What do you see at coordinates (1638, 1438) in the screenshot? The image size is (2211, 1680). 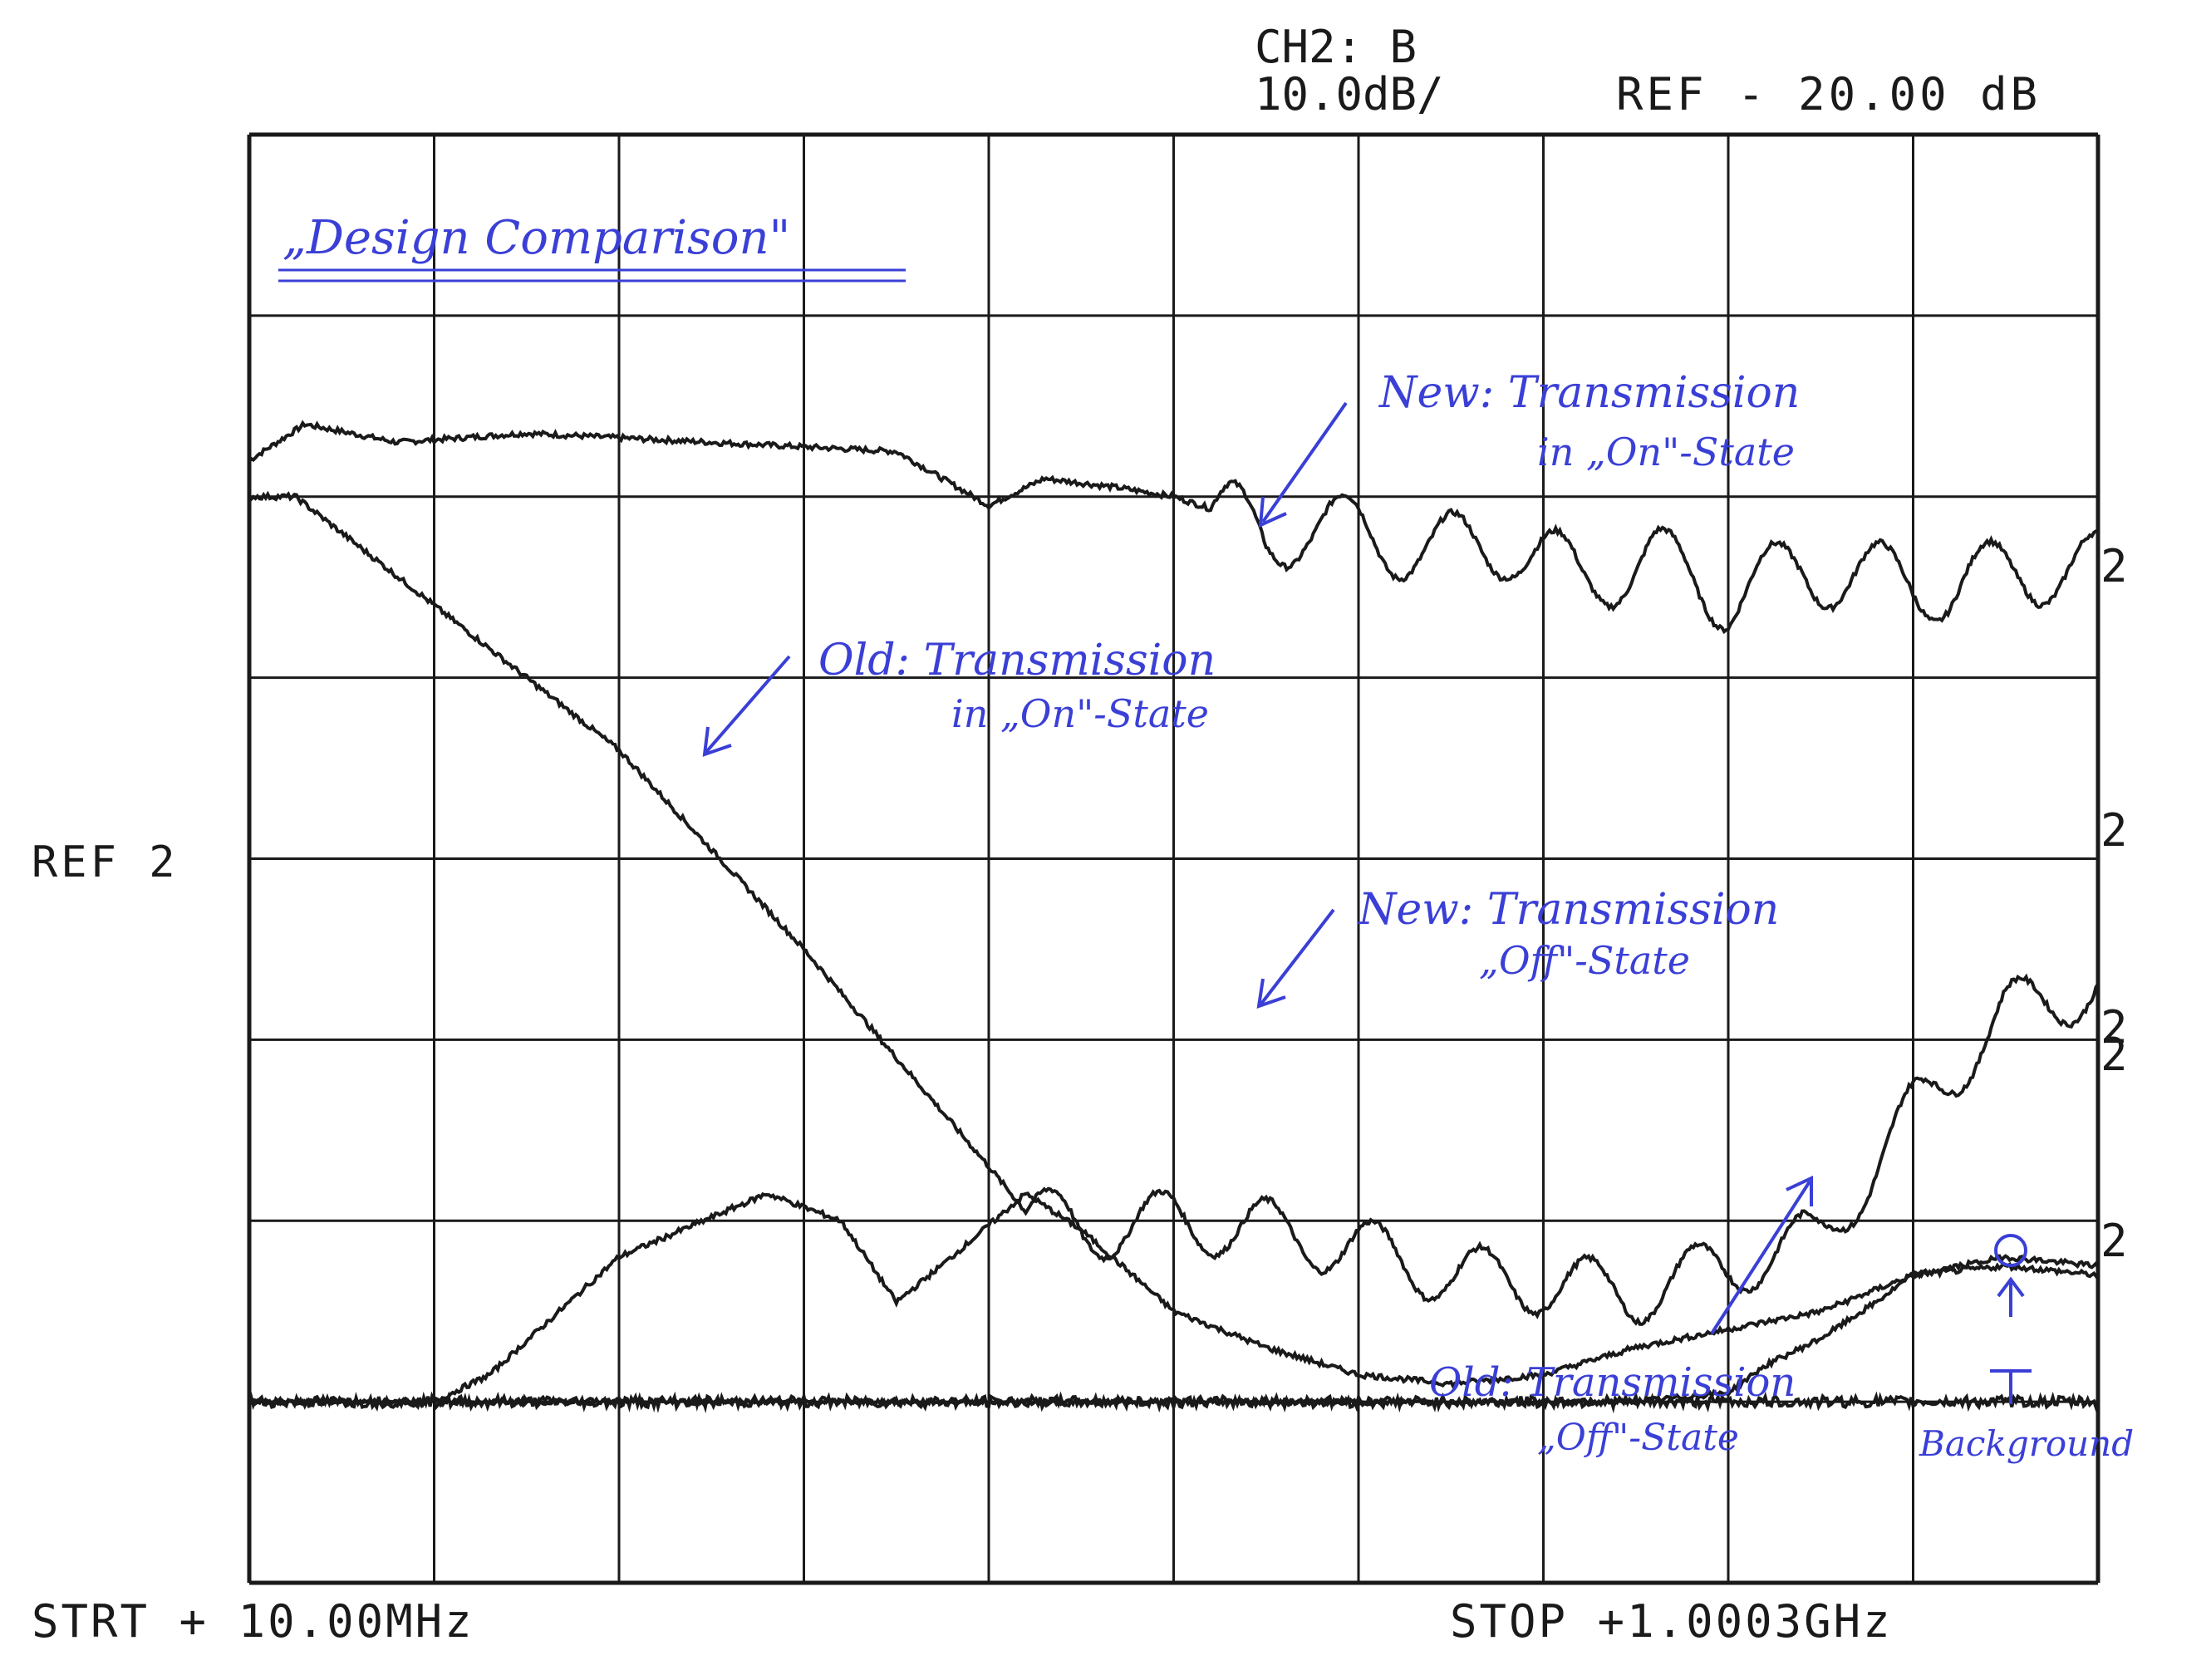 I see `old-off-note-line2: „Off"-State` at bounding box center [1638, 1438].